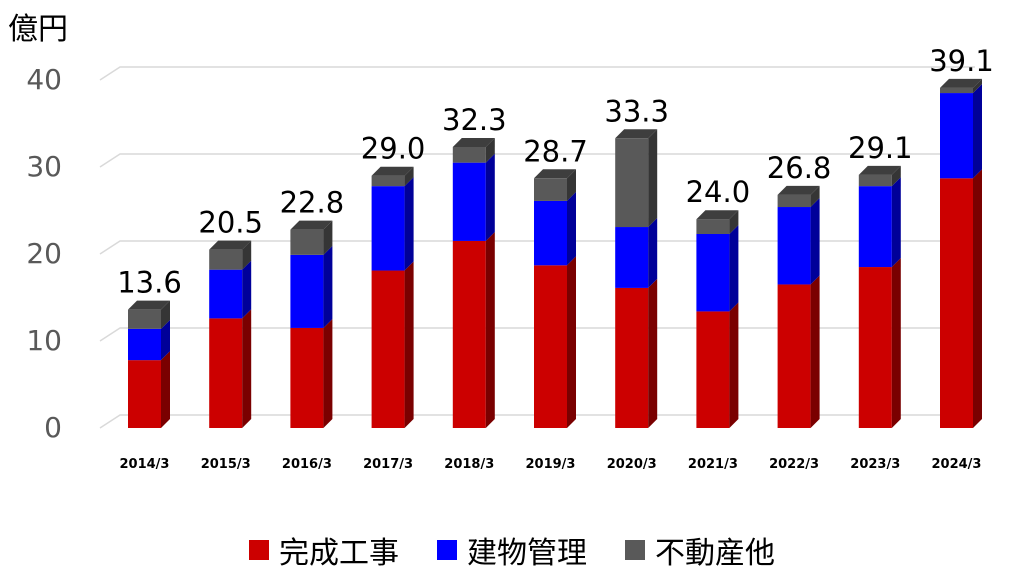  I want to click on bar-side-2014/3-完成工事, so click(165, 389).